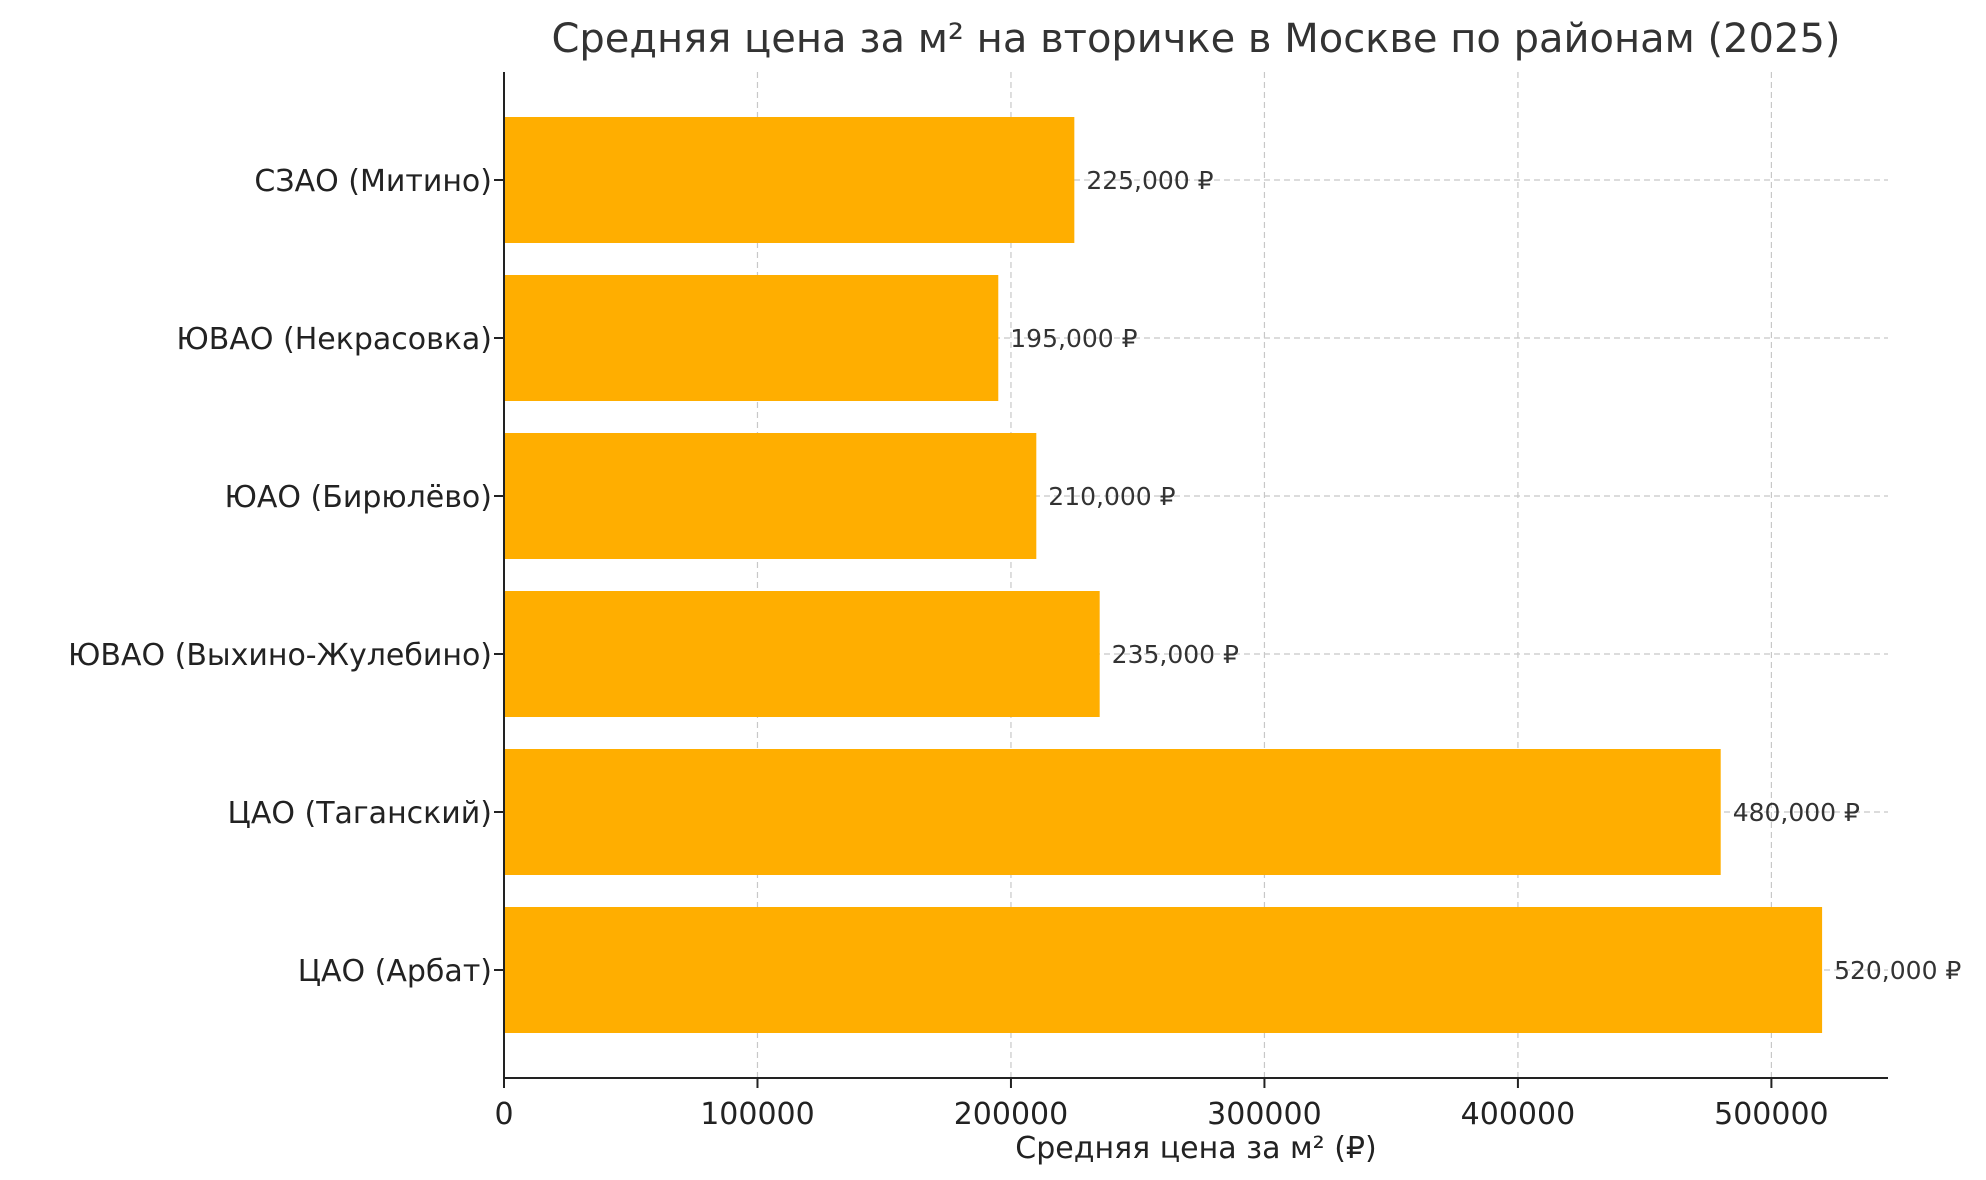 The width and height of the screenshot is (1986, 1180). I want to click on x-tick-label: 400000, so click(1518, 1114).